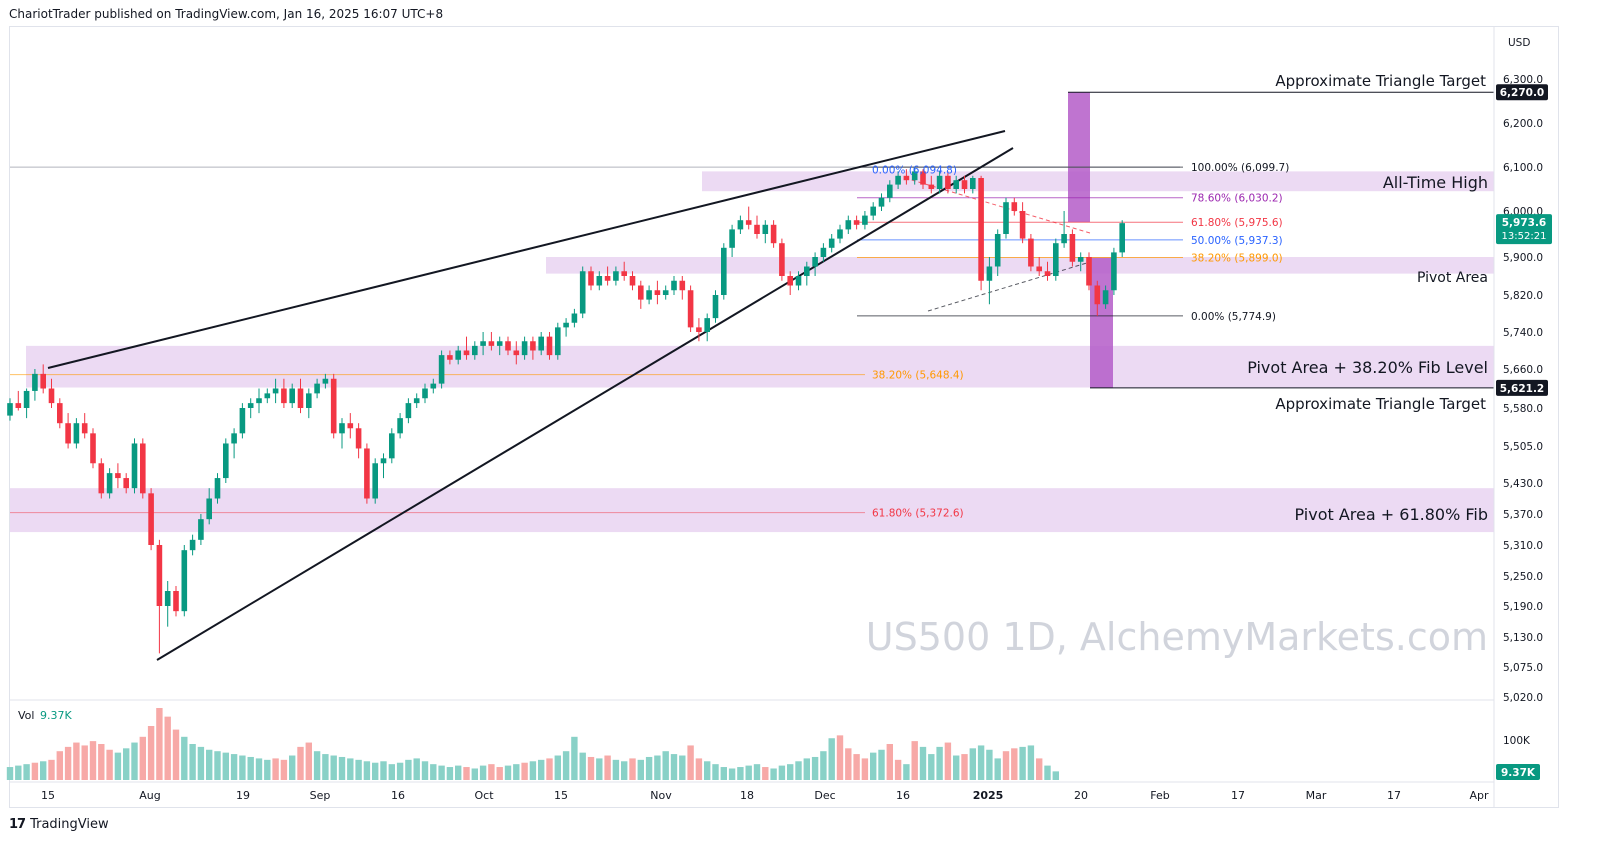 The width and height of the screenshot is (1600, 859). What do you see at coordinates (918, 376) in the screenshot?
I see `fib-long-label-1: 38.20% (5,648.4)` at bounding box center [918, 376].